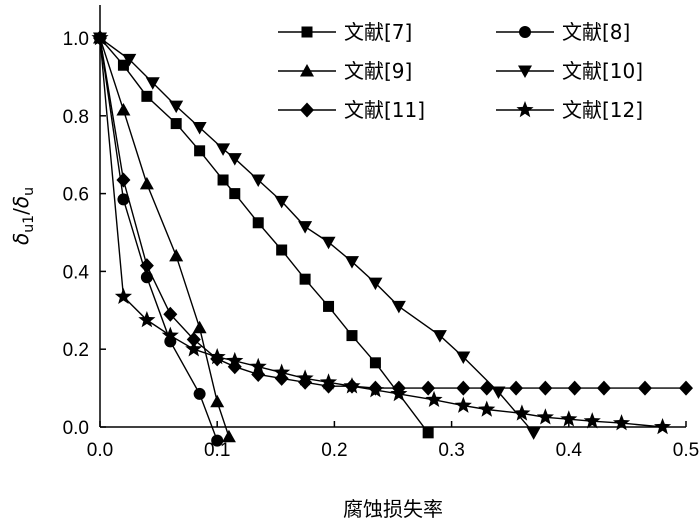  Describe the element at coordinates (596, 32) in the screenshot. I see `legend-label: 文献[8]` at that location.